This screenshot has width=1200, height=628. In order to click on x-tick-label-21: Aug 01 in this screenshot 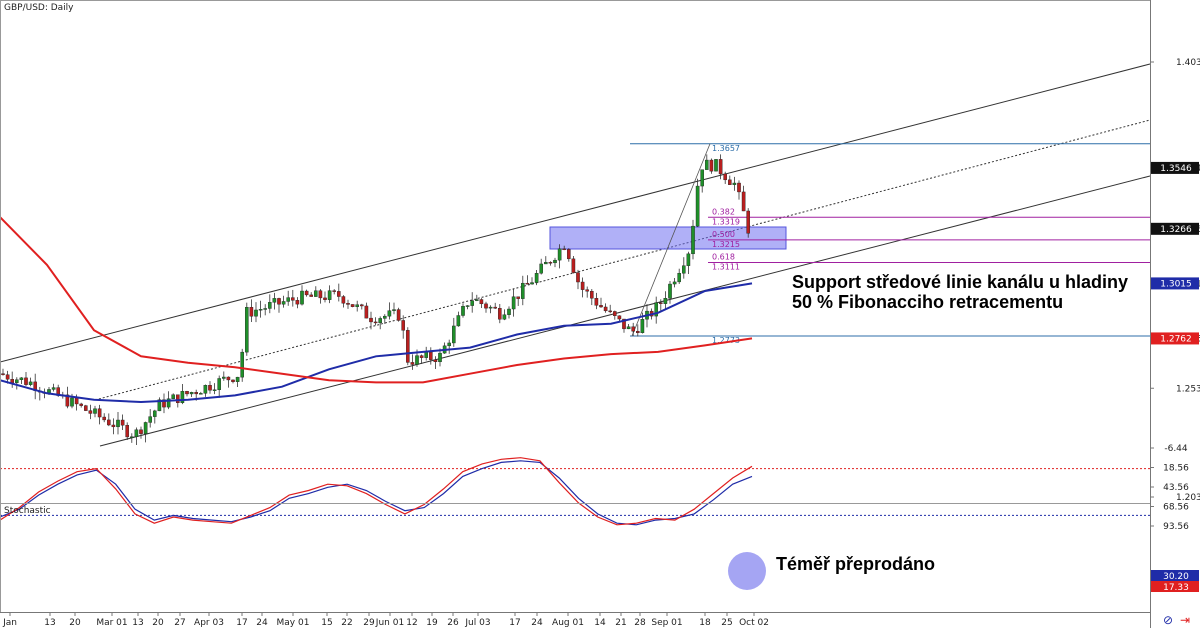, I will do `click(568, 623)`.